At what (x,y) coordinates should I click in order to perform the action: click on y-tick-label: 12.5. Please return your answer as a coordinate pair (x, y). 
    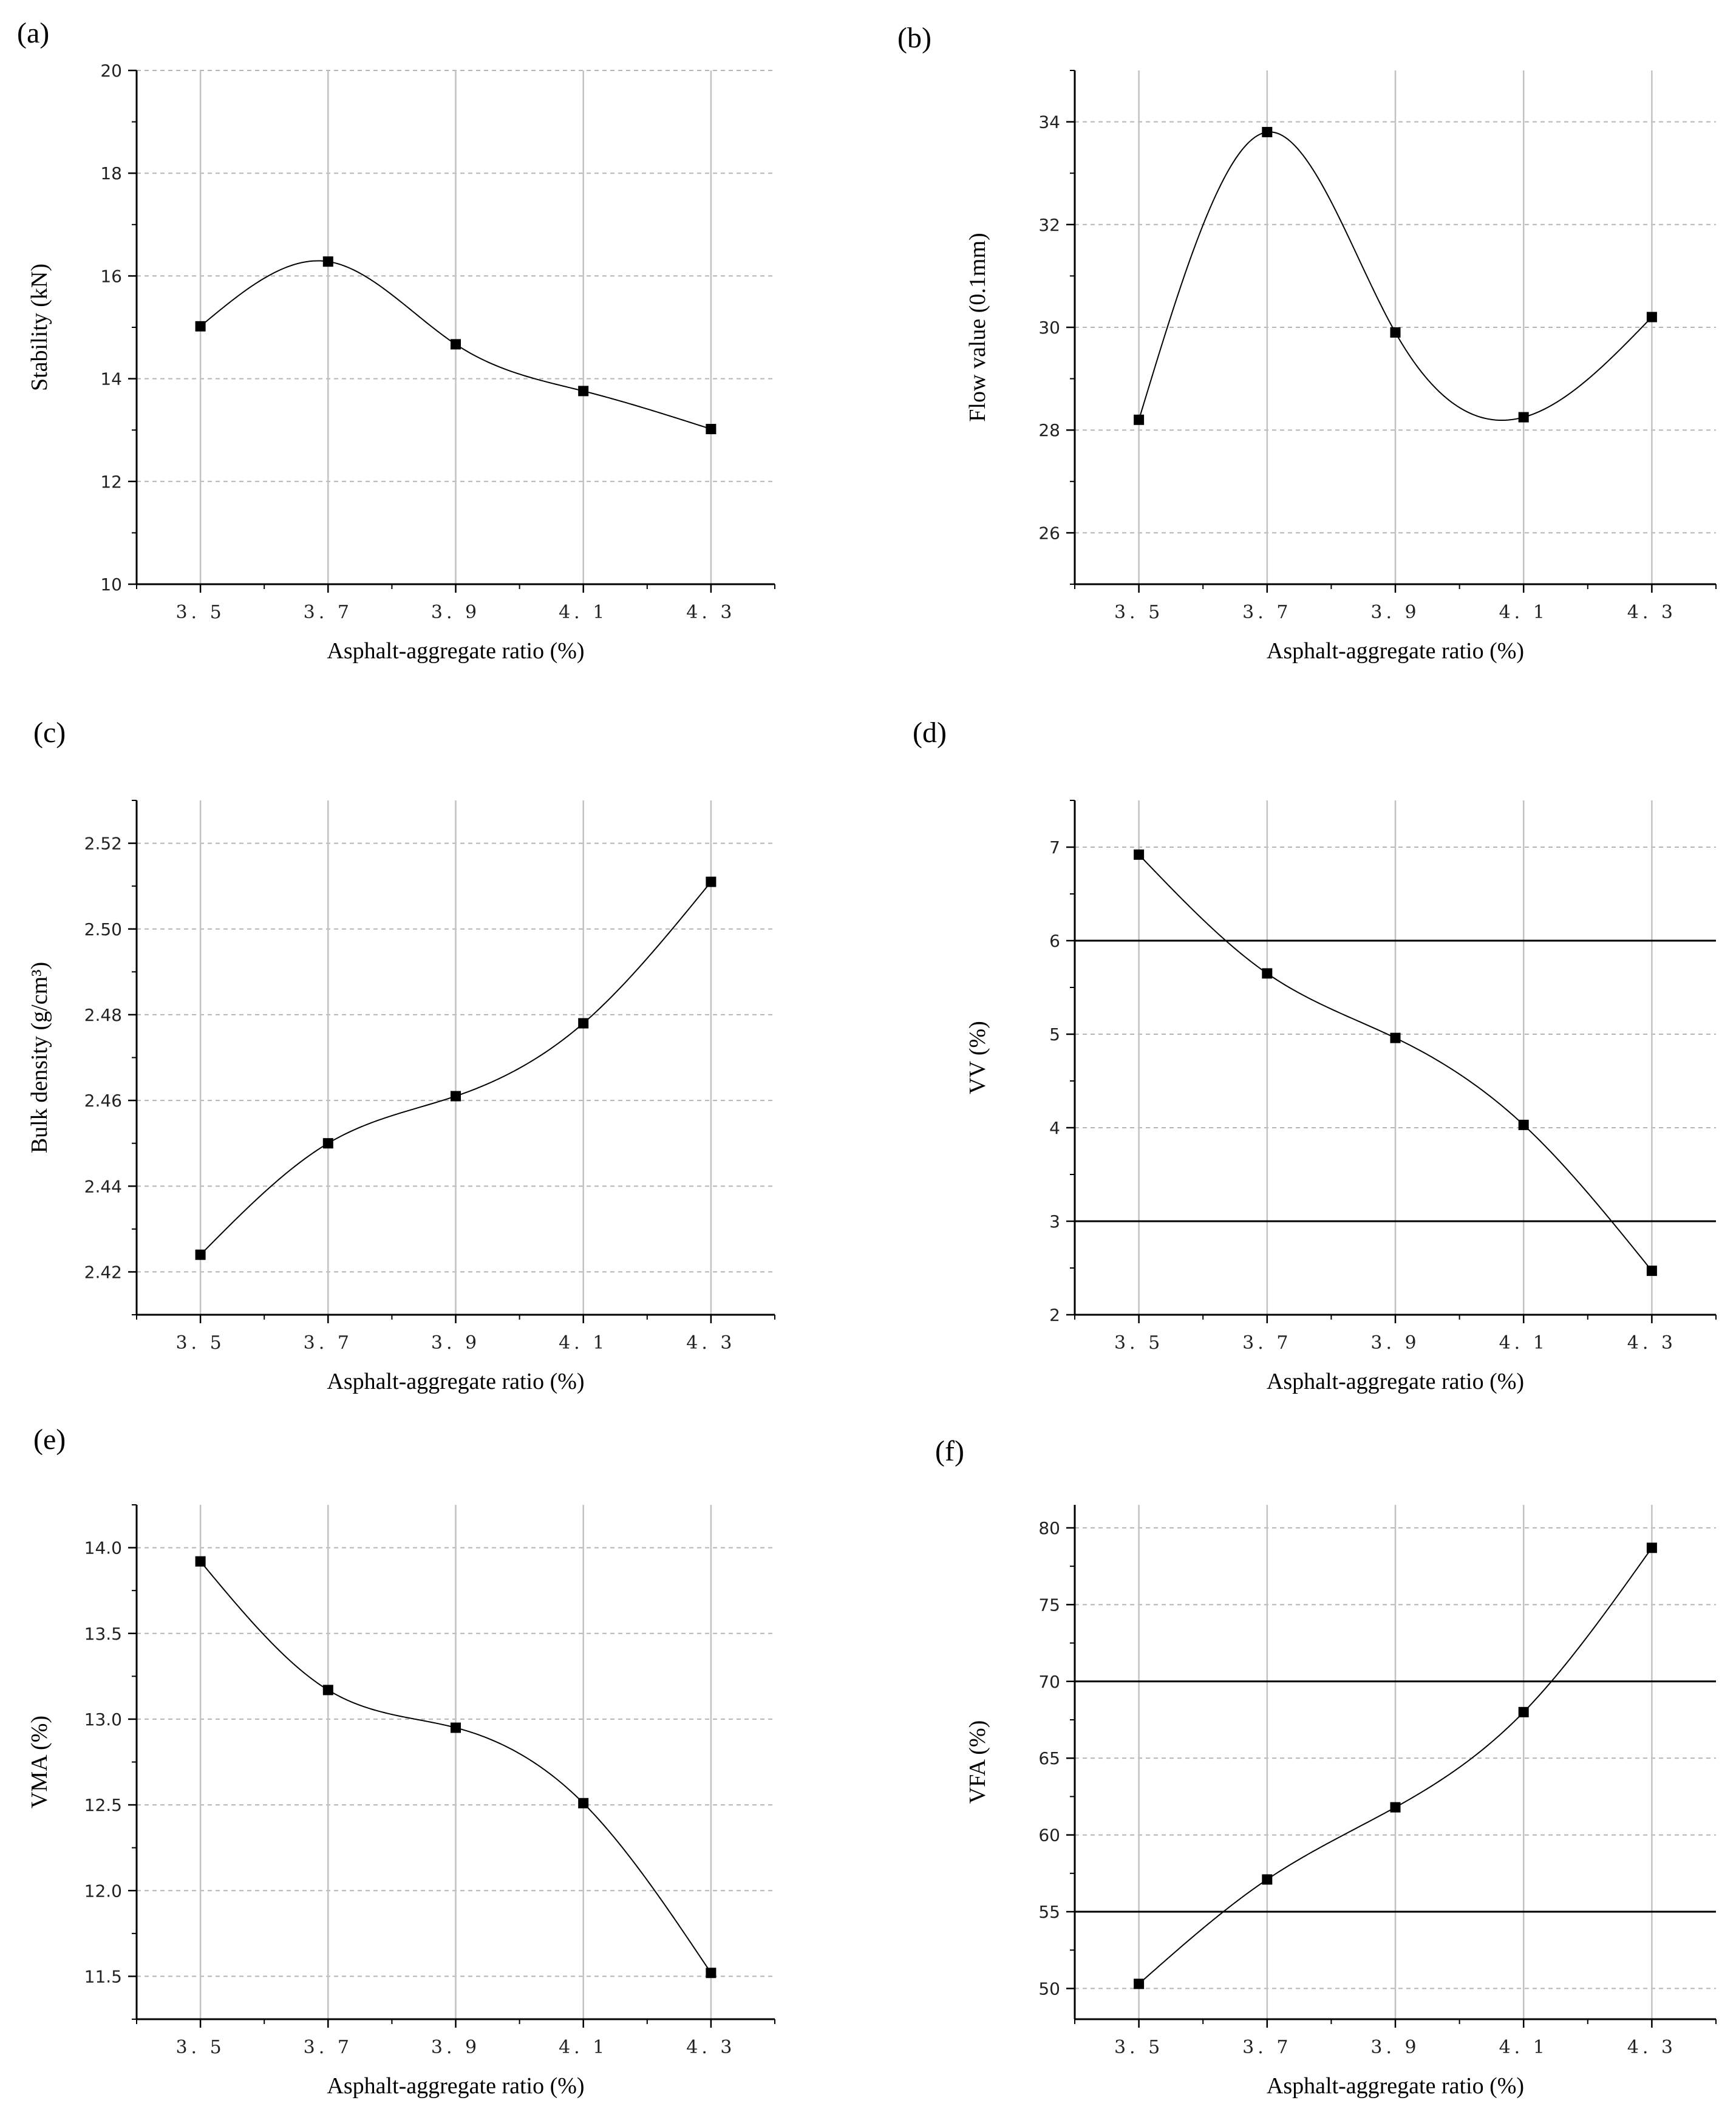
    Looking at the image, I should click on (103, 1805).